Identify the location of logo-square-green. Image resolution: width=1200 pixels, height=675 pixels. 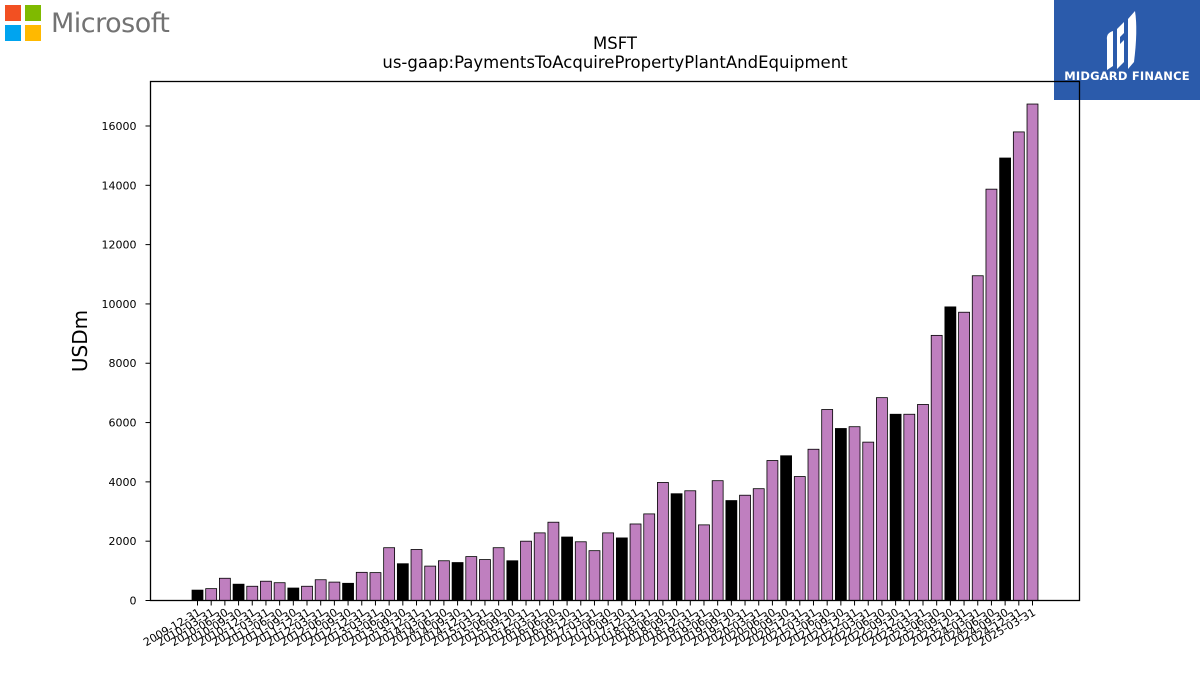
(33, 13).